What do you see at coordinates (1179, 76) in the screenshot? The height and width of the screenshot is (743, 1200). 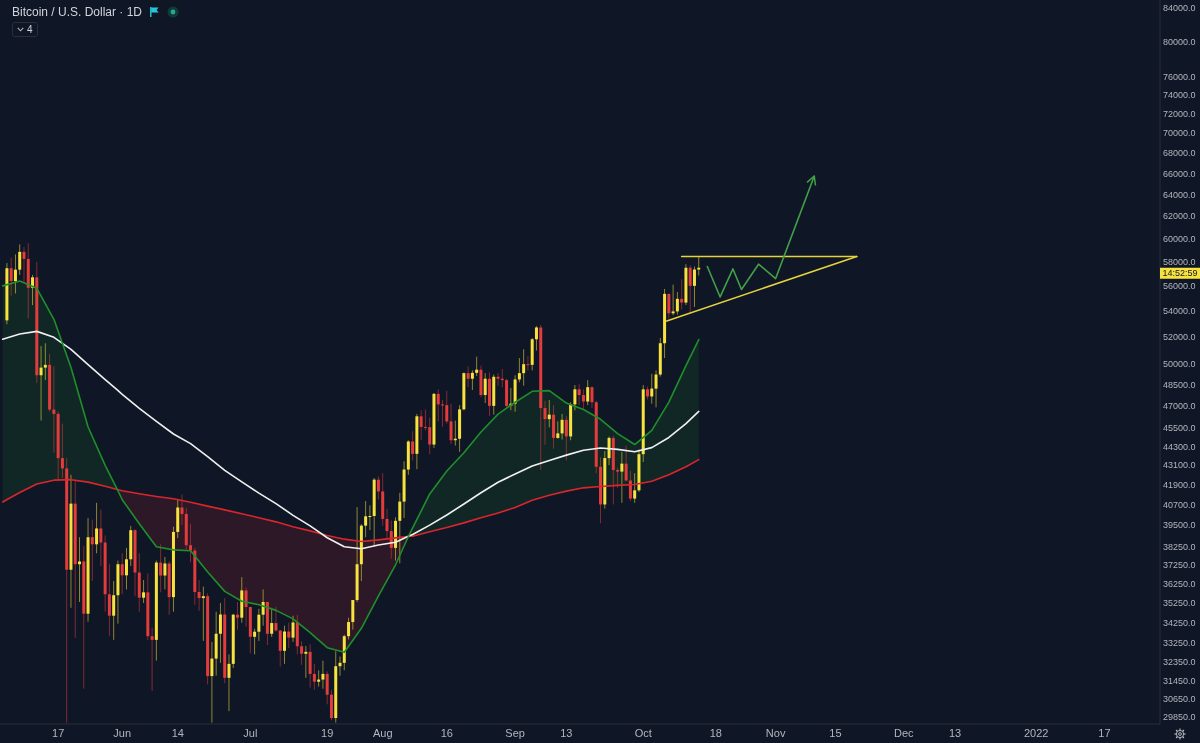 I see `y-tick-label: 76000.0` at bounding box center [1179, 76].